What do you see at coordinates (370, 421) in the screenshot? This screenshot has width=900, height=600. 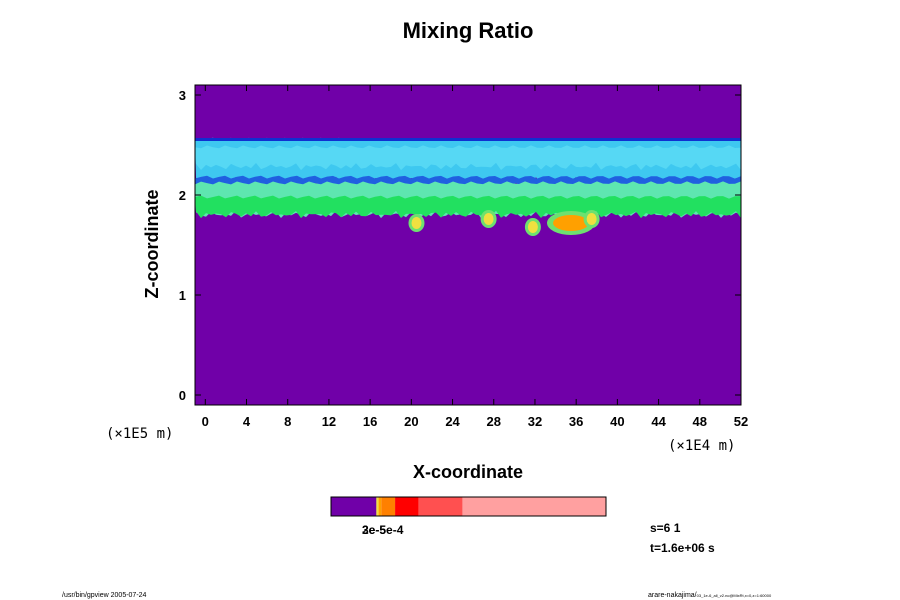 I see `x-tick-label: 16` at bounding box center [370, 421].